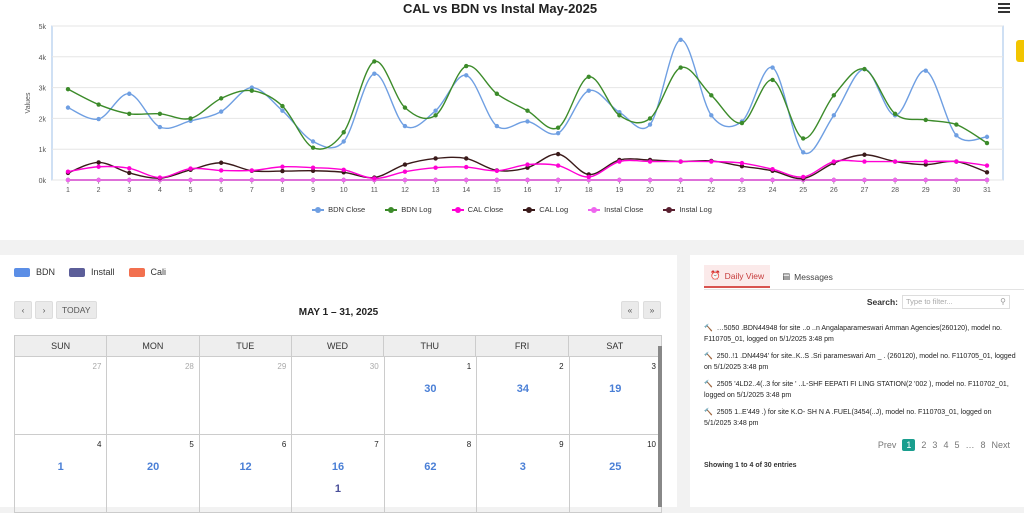  I want to click on tab-daily-view: ⏰ Daily View, so click(737, 276).